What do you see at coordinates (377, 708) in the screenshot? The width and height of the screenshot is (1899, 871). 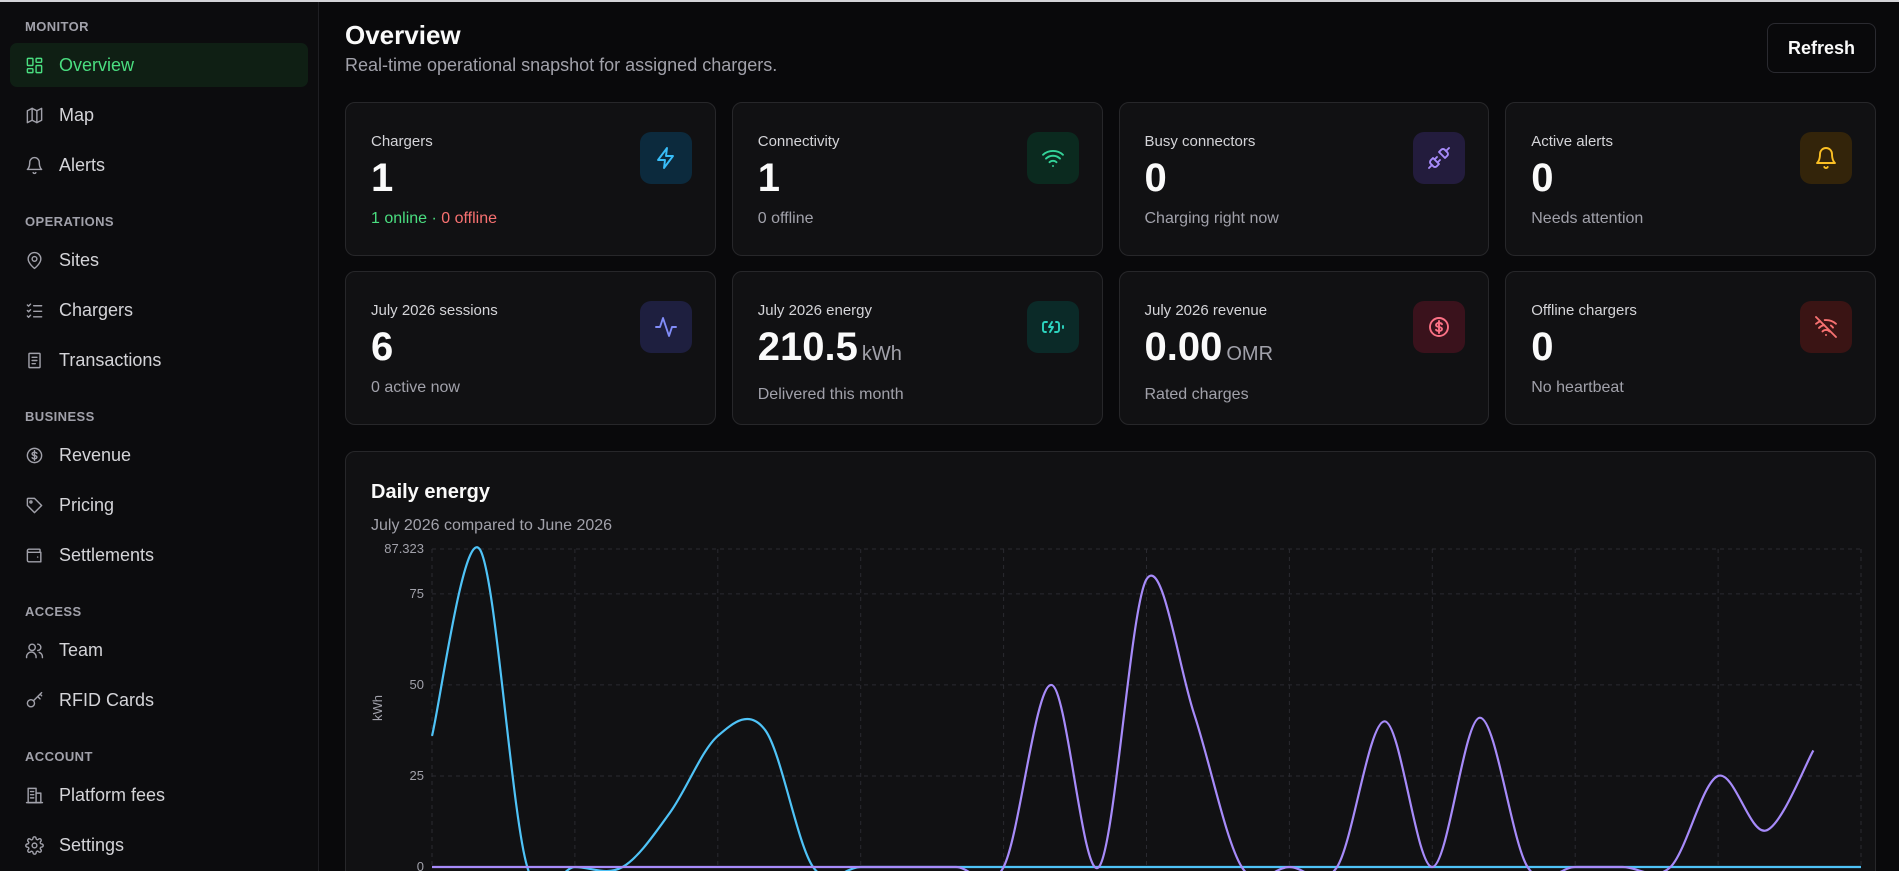 I see `y-axis-label: kWh` at bounding box center [377, 708].